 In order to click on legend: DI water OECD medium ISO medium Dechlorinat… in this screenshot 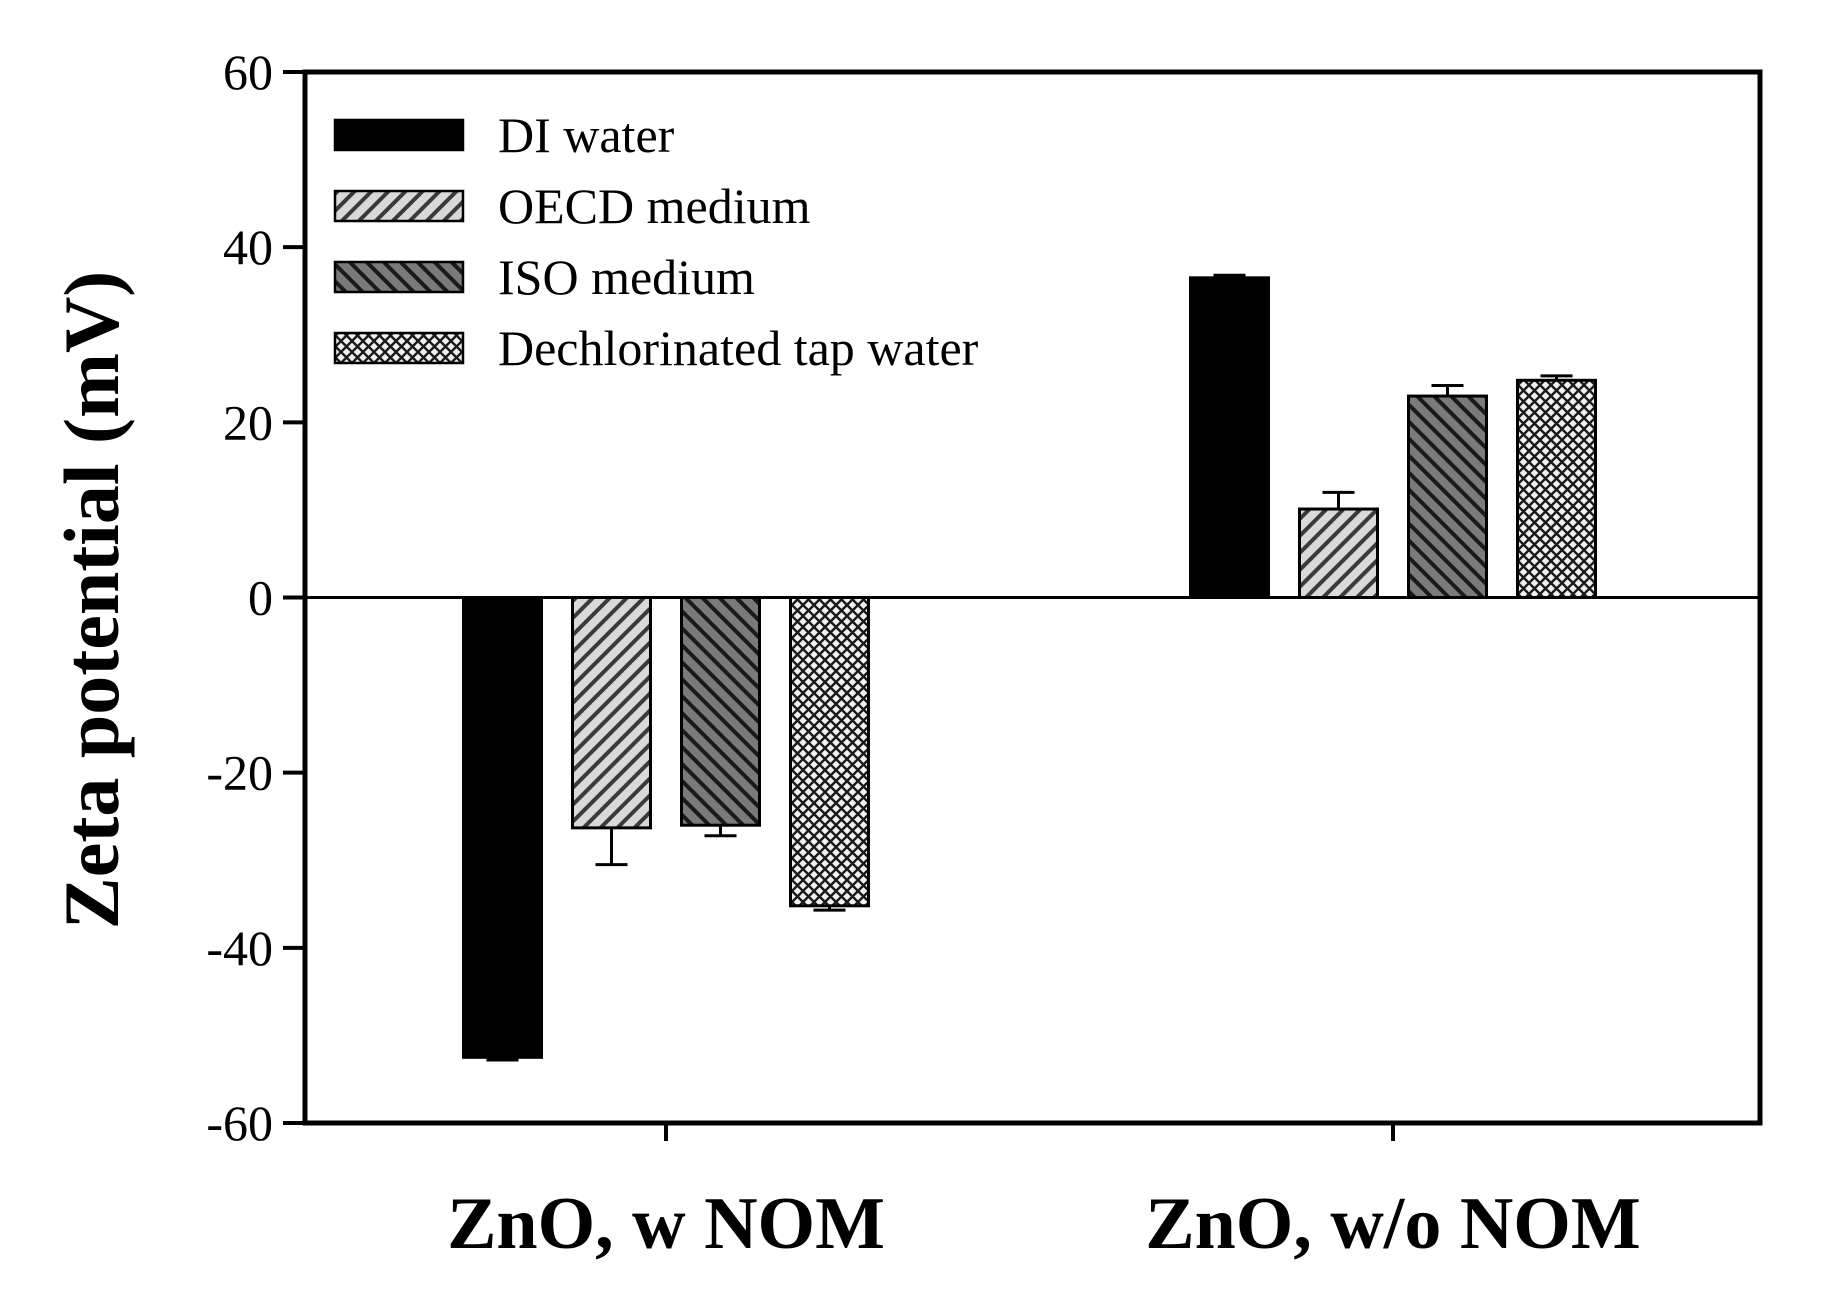, I will do `click(656, 241)`.